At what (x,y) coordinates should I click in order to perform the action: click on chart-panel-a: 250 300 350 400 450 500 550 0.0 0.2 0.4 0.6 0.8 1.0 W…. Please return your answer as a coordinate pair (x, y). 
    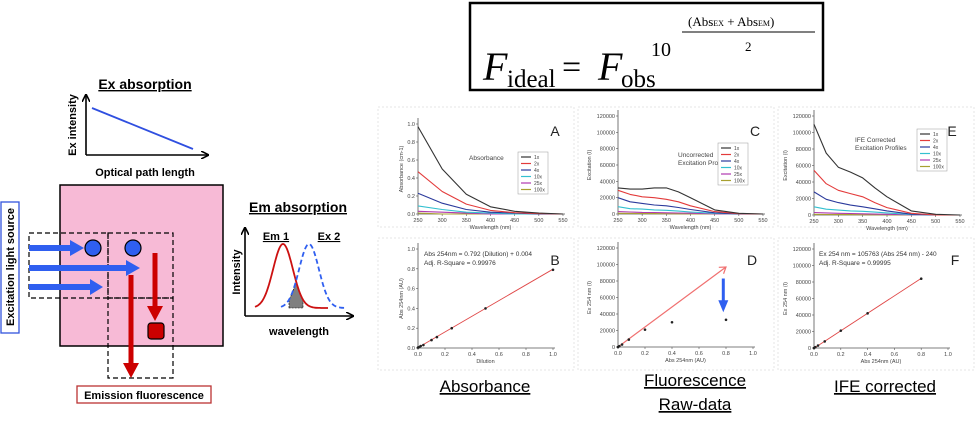
    Looking at the image, I should click on (476, 168).